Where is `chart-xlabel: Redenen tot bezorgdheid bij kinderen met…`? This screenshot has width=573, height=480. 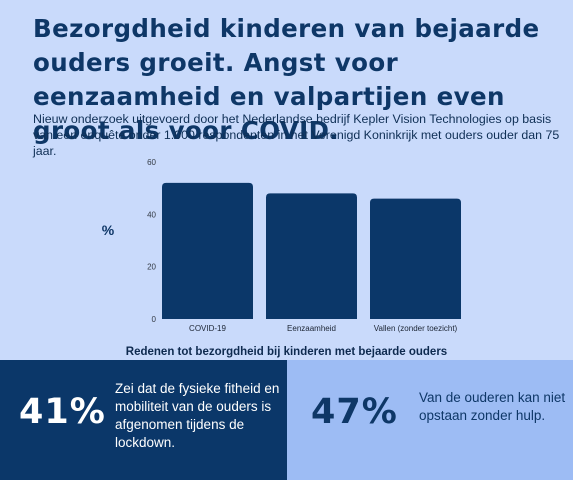 chart-xlabel: Redenen tot bezorgdheid bij kinderen met… is located at coordinates (286, 352).